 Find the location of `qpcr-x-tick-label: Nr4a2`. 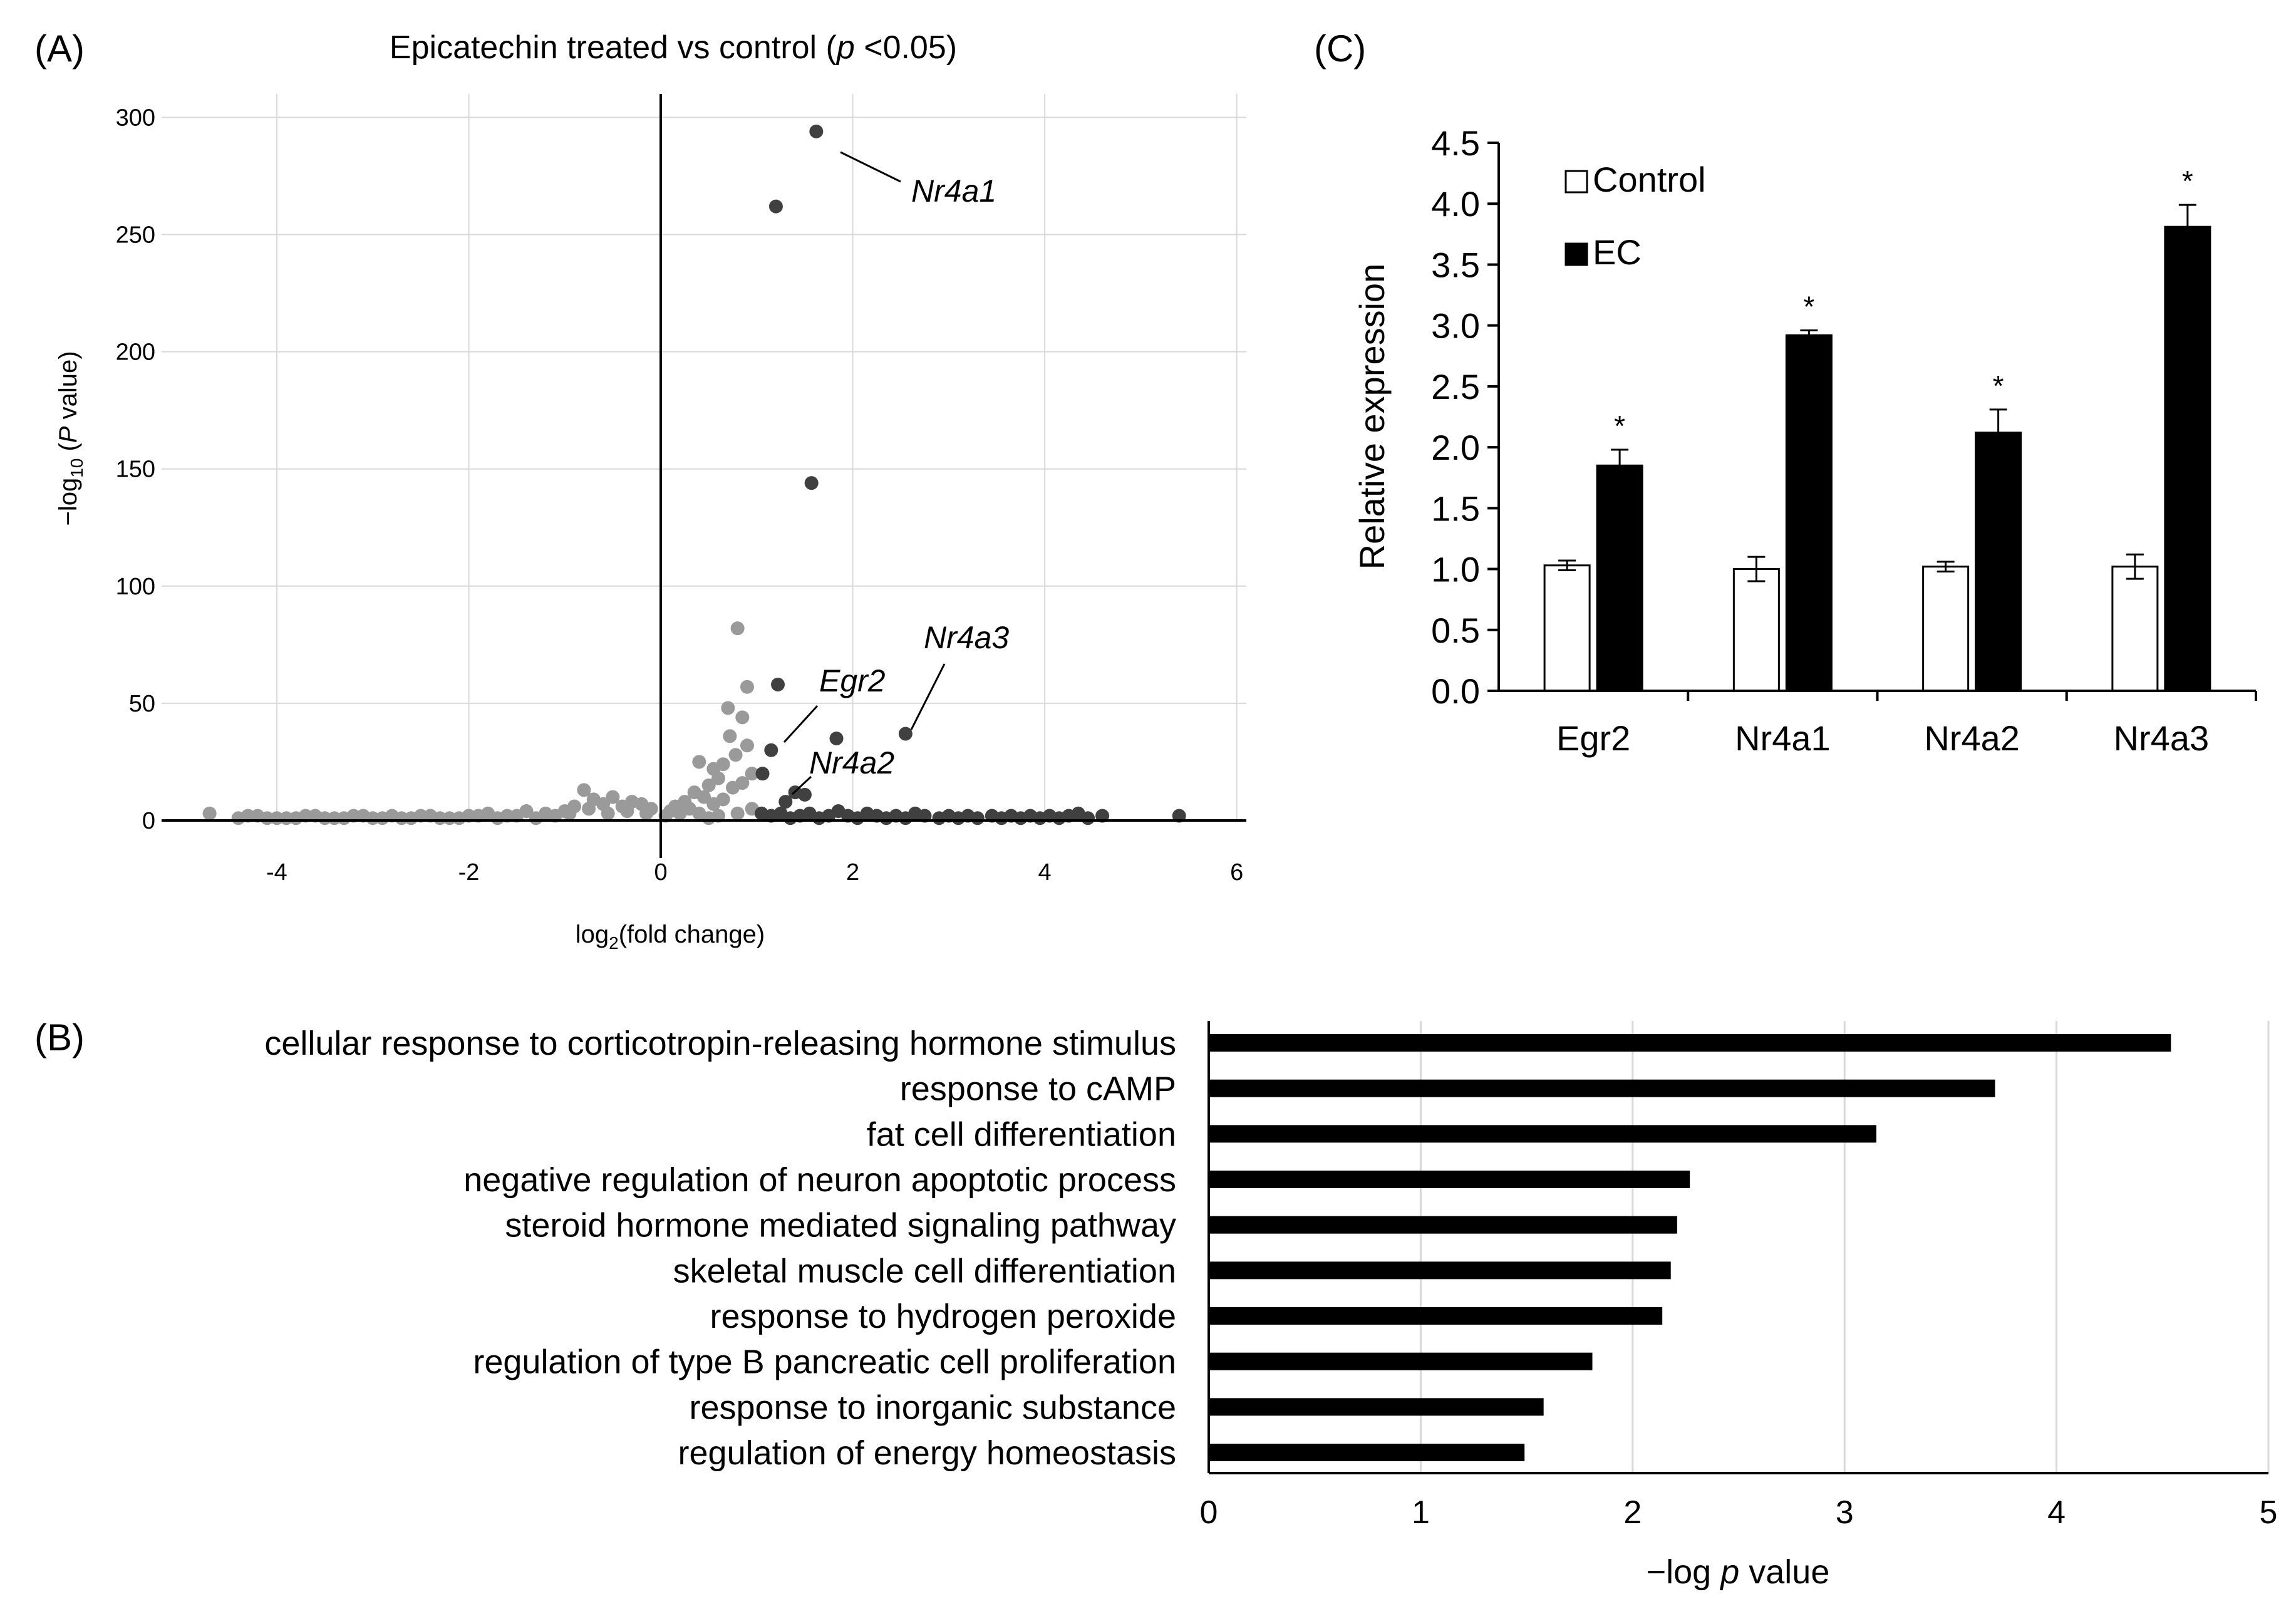

qpcr-x-tick-label: Nr4a2 is located at coordinates (1972, 738).